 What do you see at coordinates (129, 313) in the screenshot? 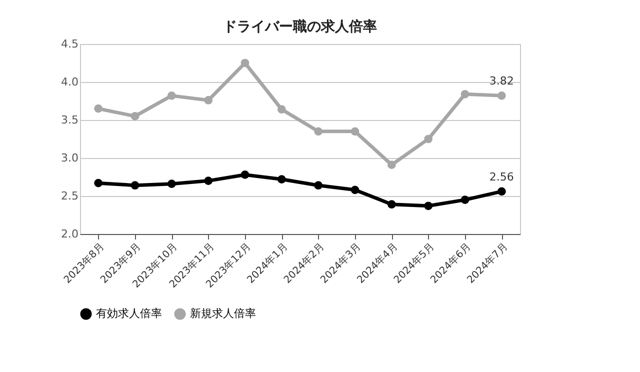
I see `legend-label: 有効求人倍率` at bounding box center [129, 313].